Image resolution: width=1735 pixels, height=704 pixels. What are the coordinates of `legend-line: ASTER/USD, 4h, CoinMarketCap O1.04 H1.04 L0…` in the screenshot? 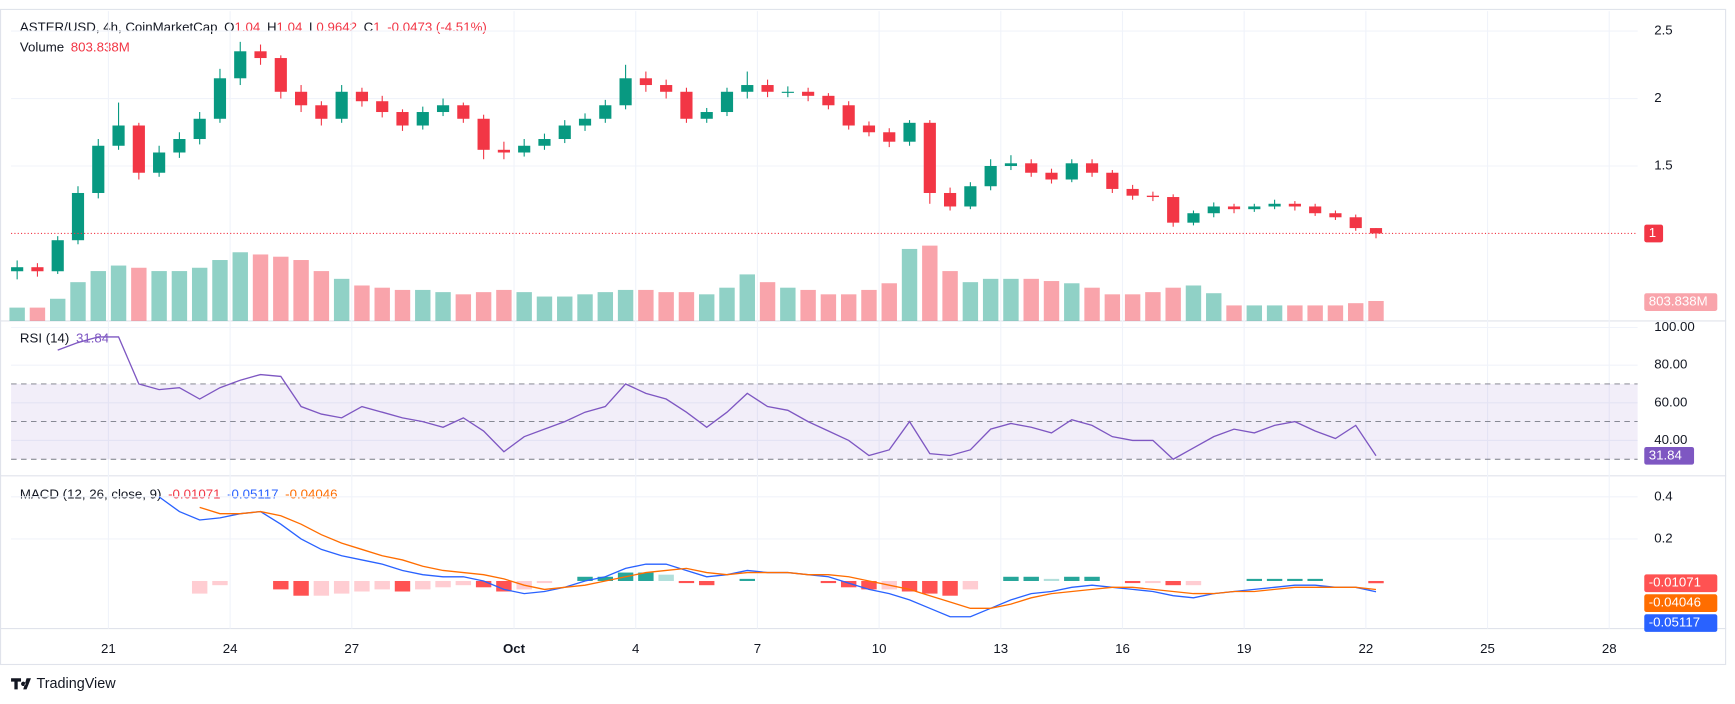 It's located at (253, 26).